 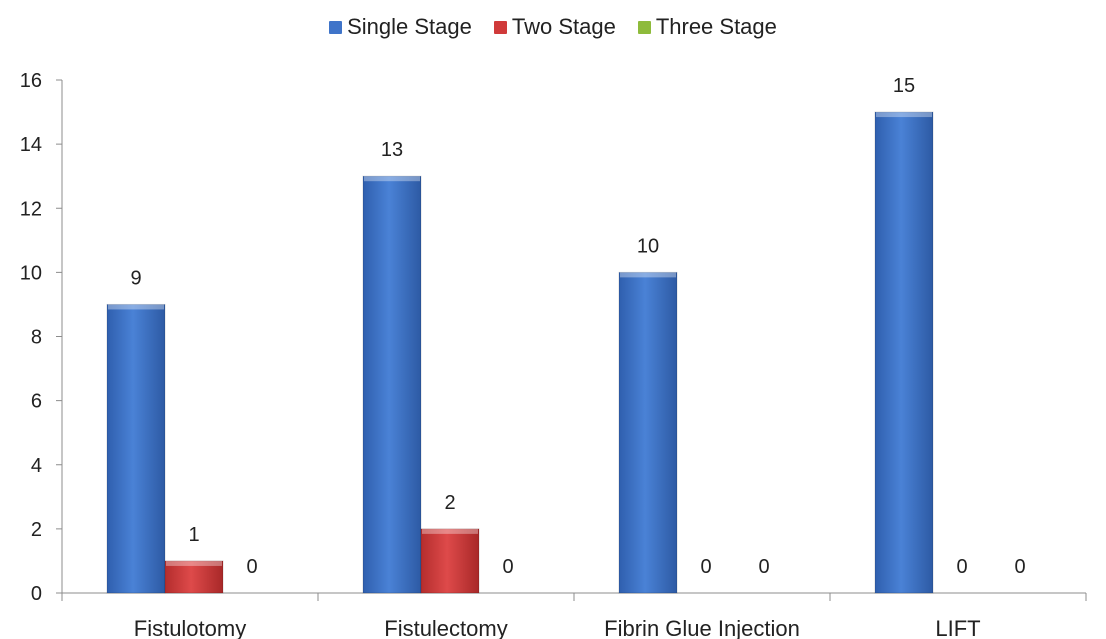 I want to click on data-label: 15, so click(x=904, y=86).